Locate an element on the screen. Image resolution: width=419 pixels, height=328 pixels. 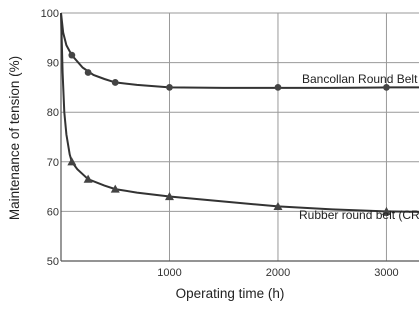
y-tick-label-80: 80 is located at coordinates (53, 113).